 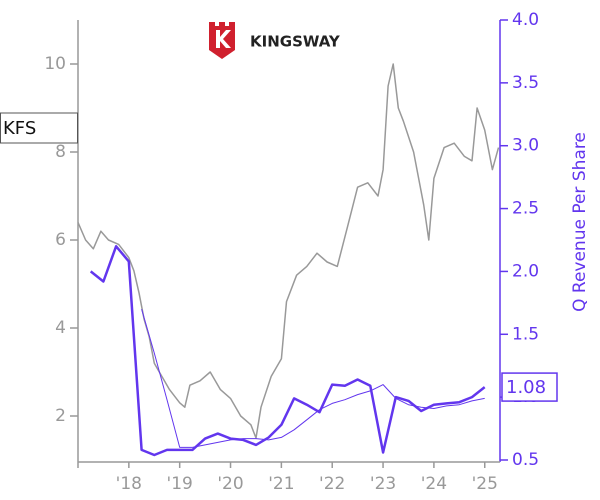 I want to click on logo: KINGSWAY, so click(x=275, y=40).